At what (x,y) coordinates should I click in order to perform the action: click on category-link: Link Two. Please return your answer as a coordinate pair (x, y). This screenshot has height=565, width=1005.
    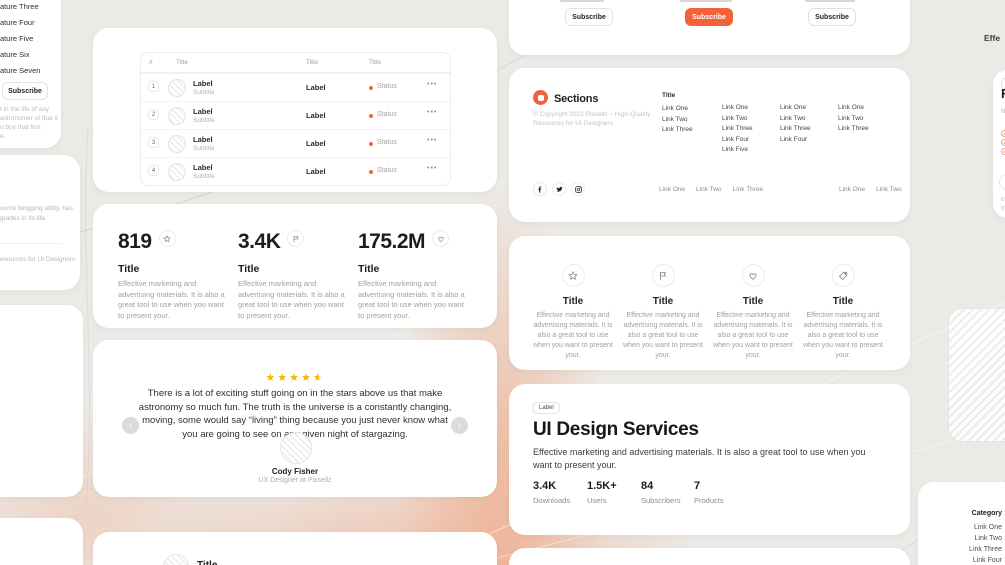
    Looking at the image, I should click on (988, 538).